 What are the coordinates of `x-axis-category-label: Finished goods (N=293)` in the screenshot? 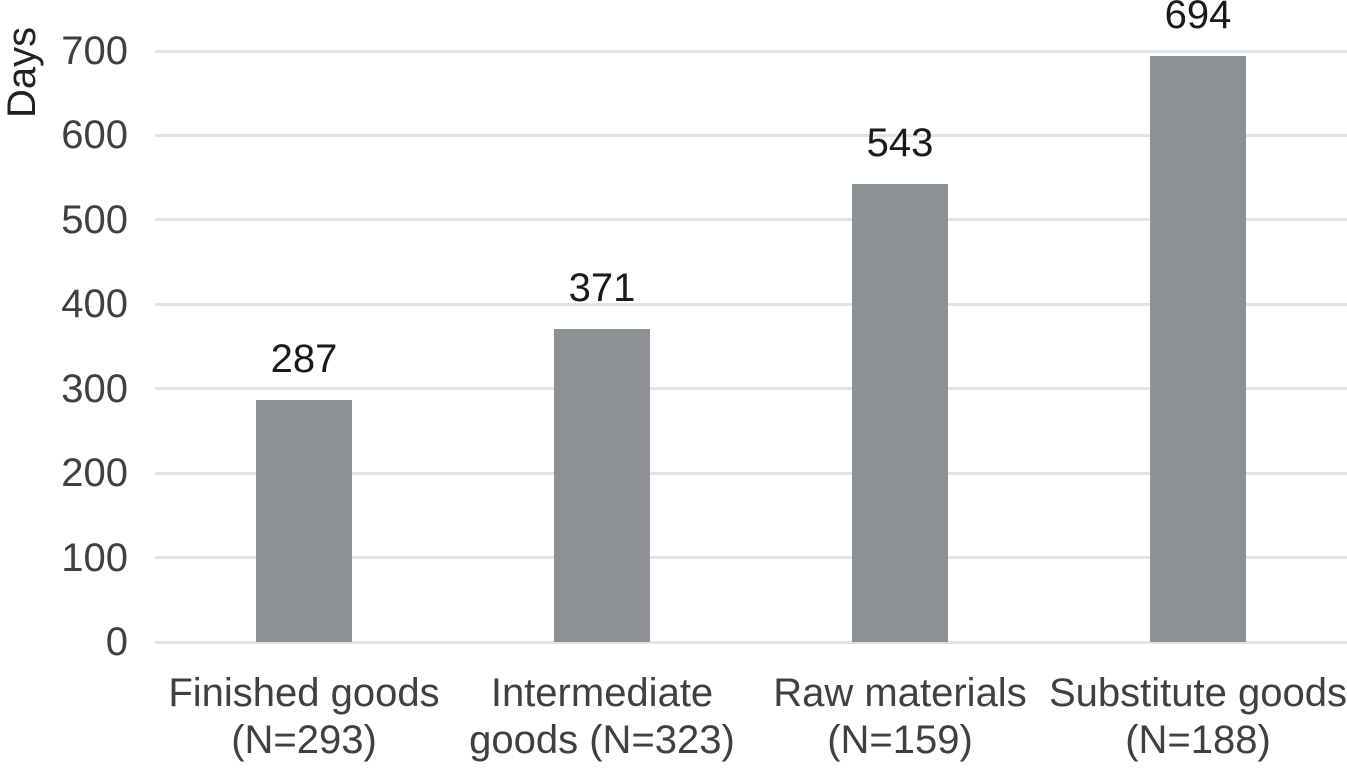 It's located at (304, 716).